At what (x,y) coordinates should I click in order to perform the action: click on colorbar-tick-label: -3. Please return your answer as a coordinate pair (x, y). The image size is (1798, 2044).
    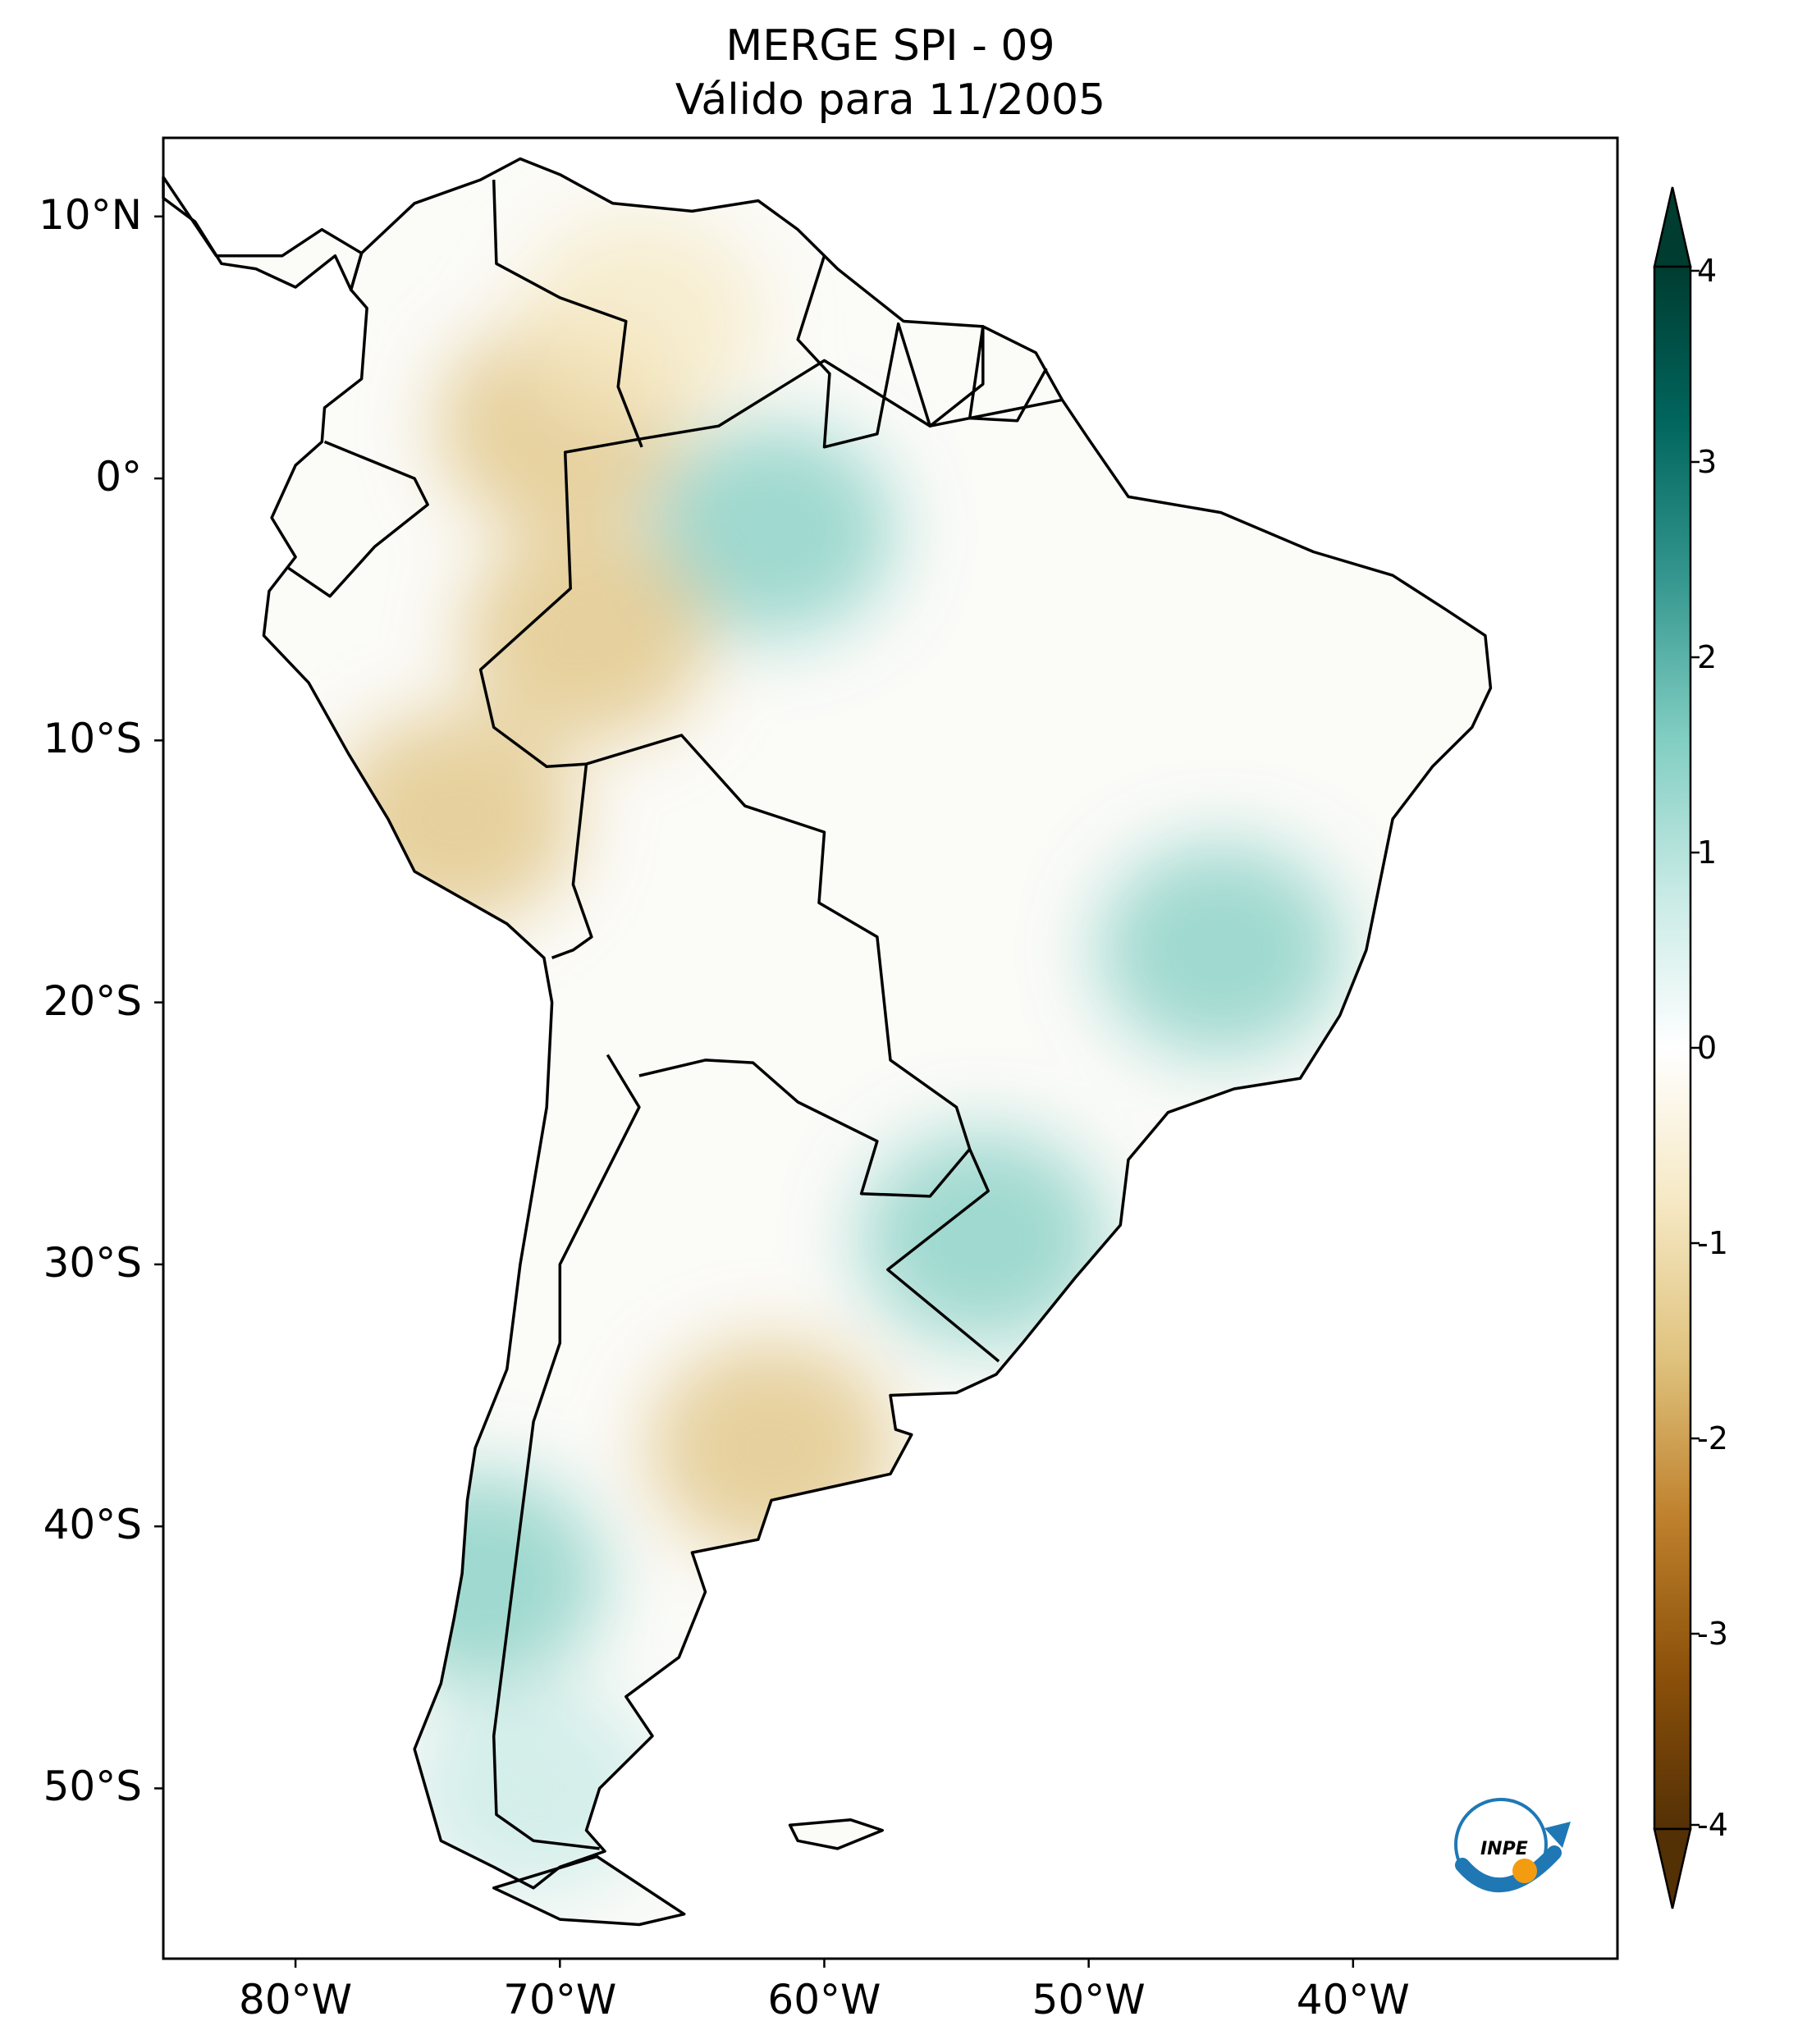
    Looking at the image, I should click on (1713, 1634).